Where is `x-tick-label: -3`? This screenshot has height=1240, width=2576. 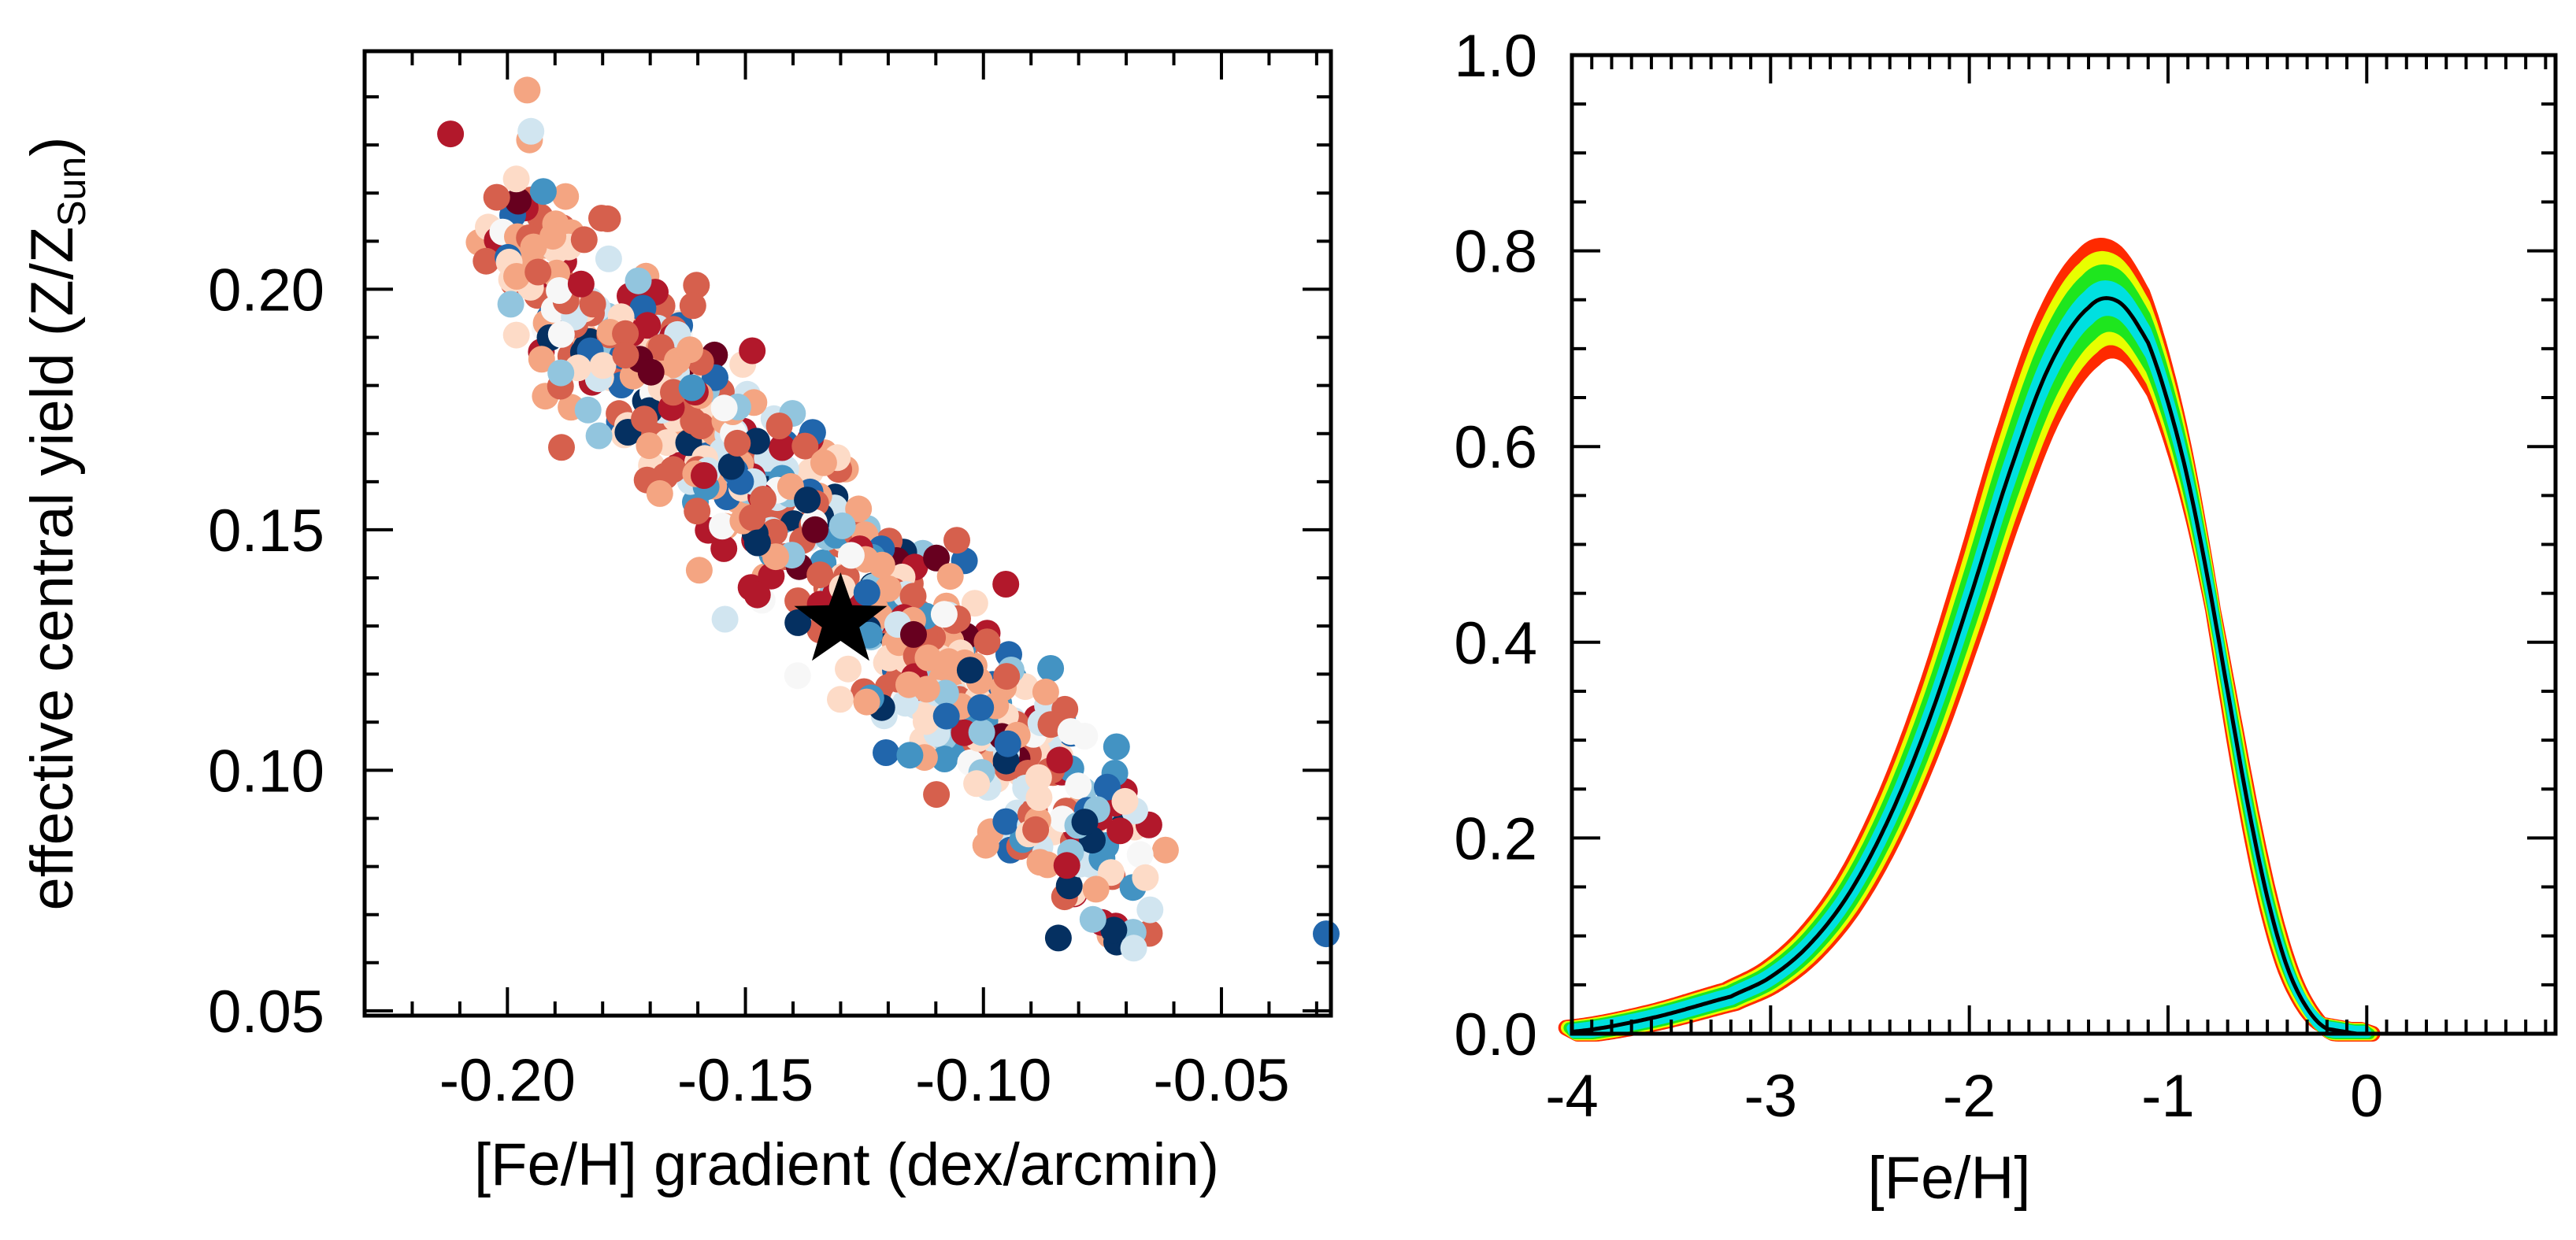 x-tick-label: -3 is located at coordinates (1771, 1096).